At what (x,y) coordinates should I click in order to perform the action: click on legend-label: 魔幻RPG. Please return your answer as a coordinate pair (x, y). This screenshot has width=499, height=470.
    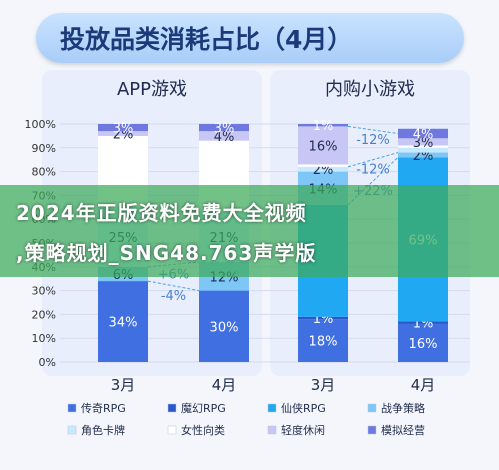
    Looking at the image, I should click on (203, 408).